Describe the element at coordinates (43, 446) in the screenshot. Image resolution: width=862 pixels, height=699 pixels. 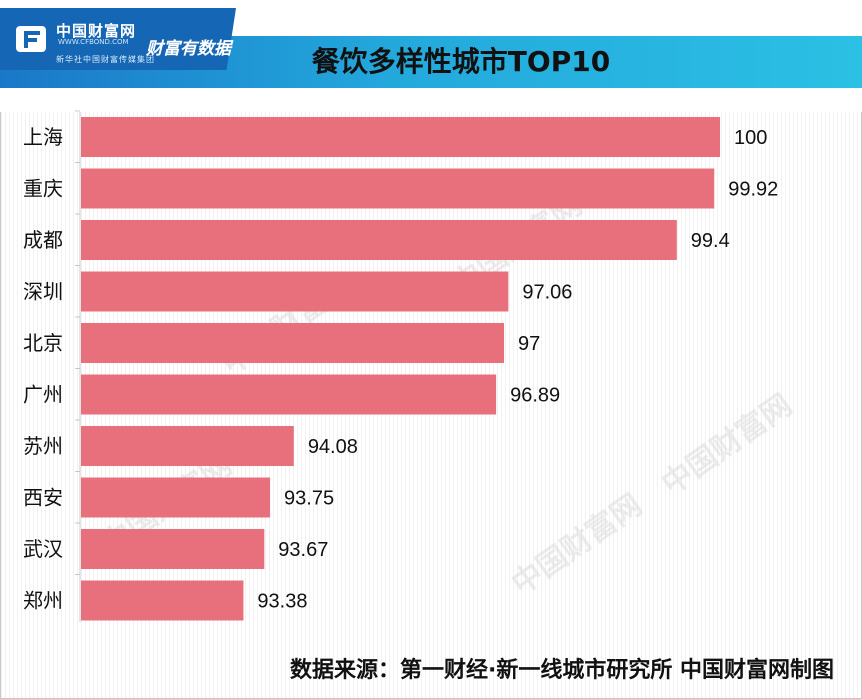
I see `category-label: 苏州` at that location.